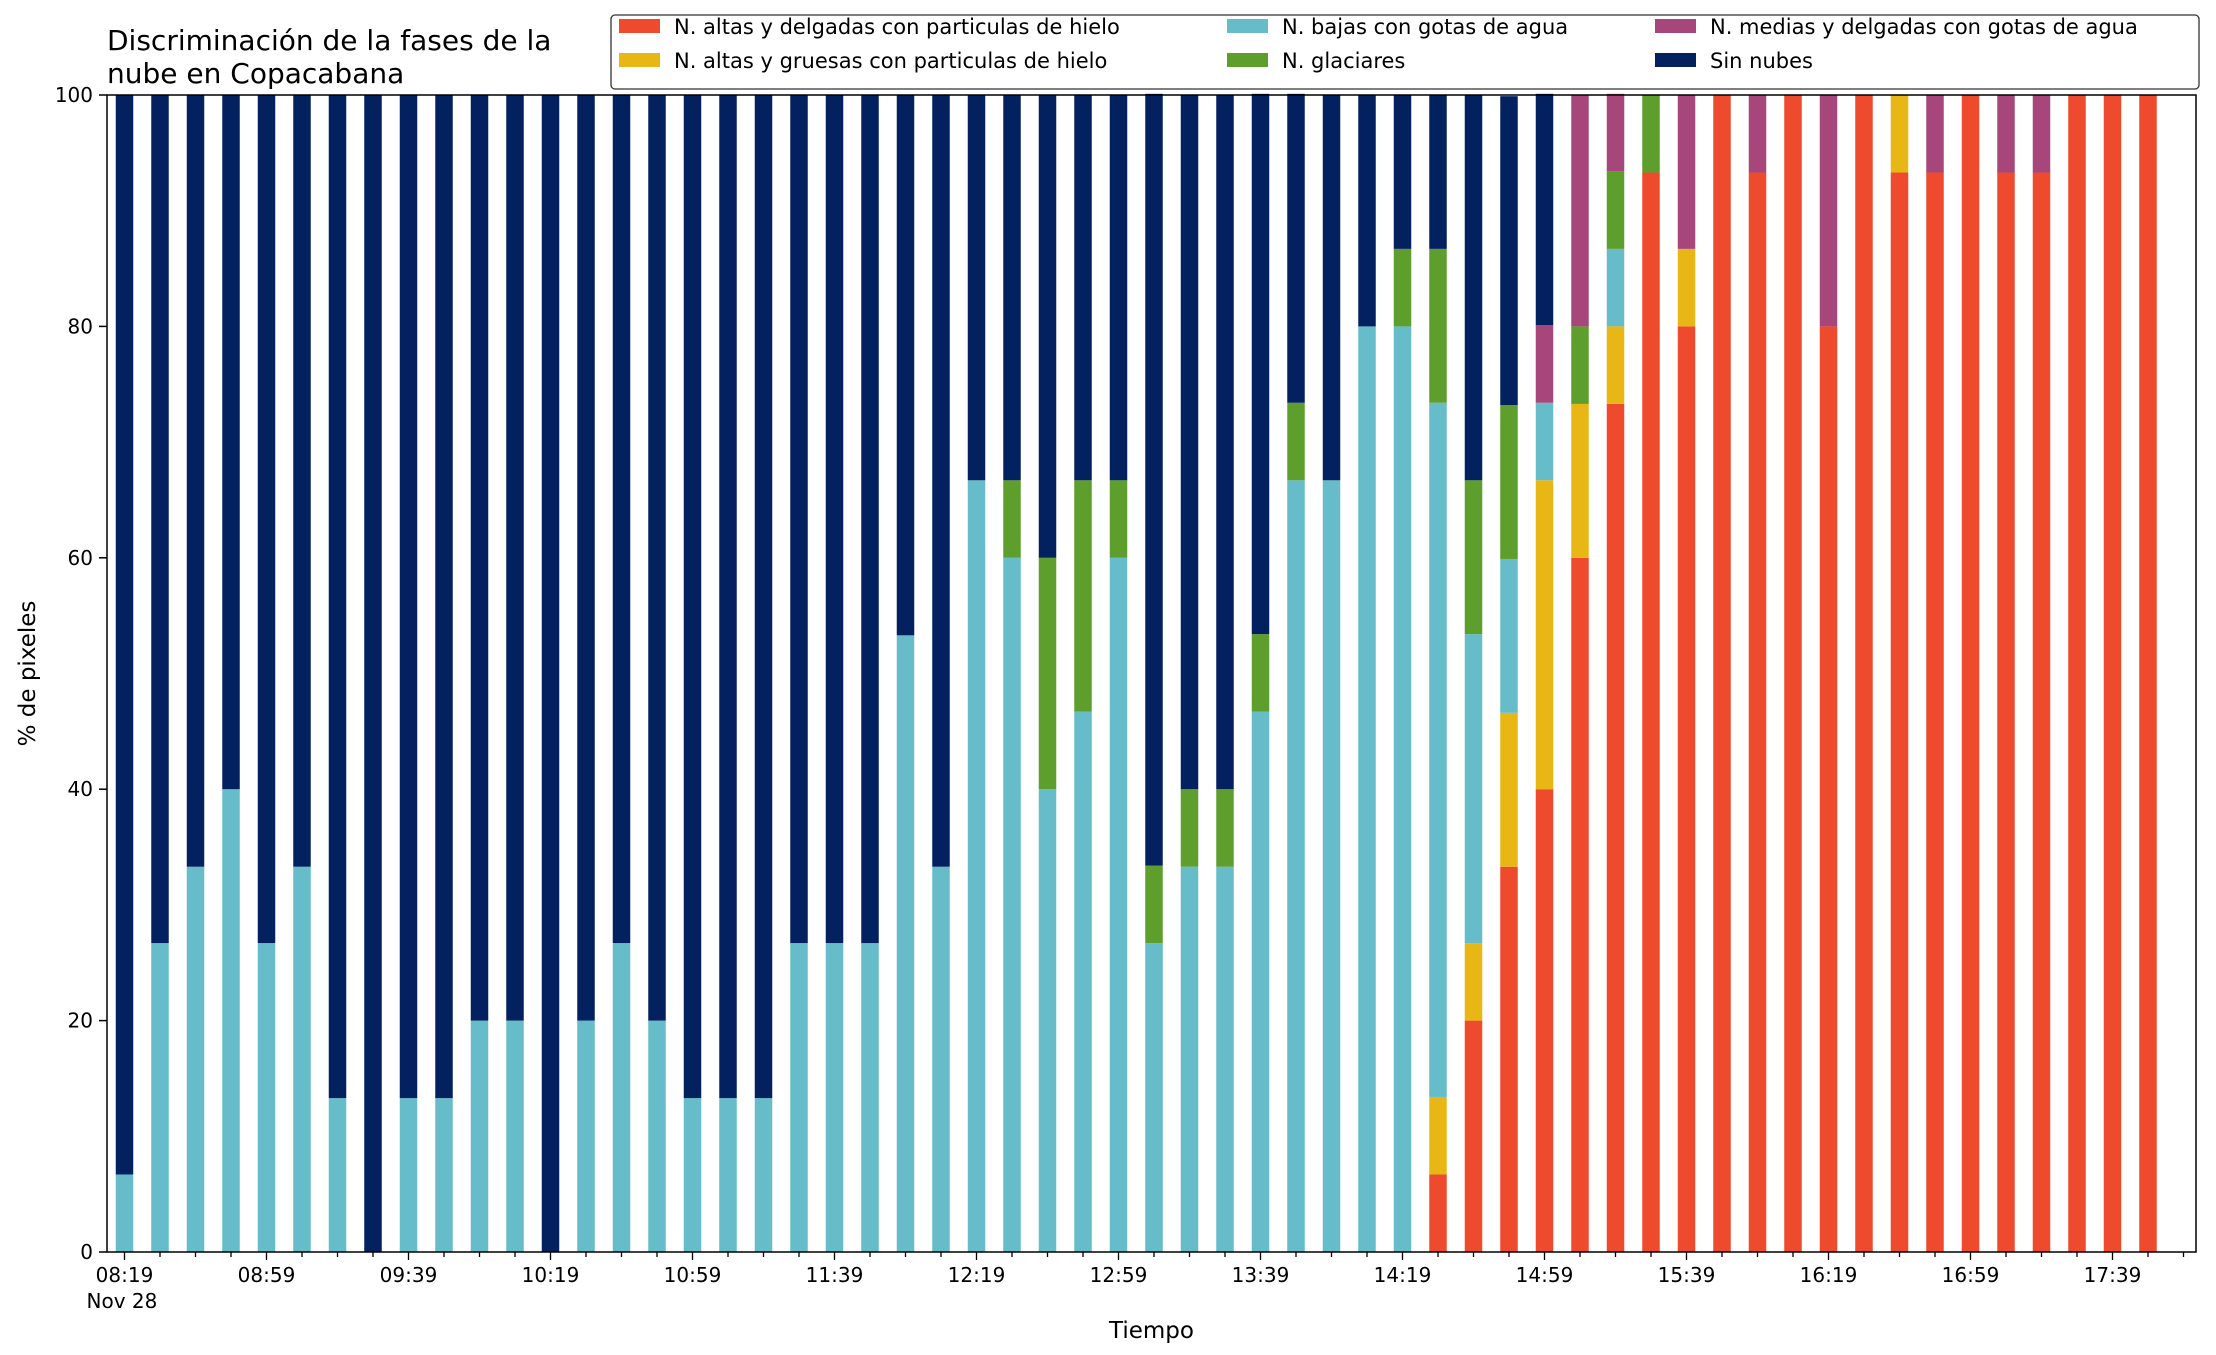 The height and width of the screenshot is (1355, 2216). Describe the element at coordinates (28, 674) in the screenshot. I see `y-axis-label: % de pixeles` at that location.